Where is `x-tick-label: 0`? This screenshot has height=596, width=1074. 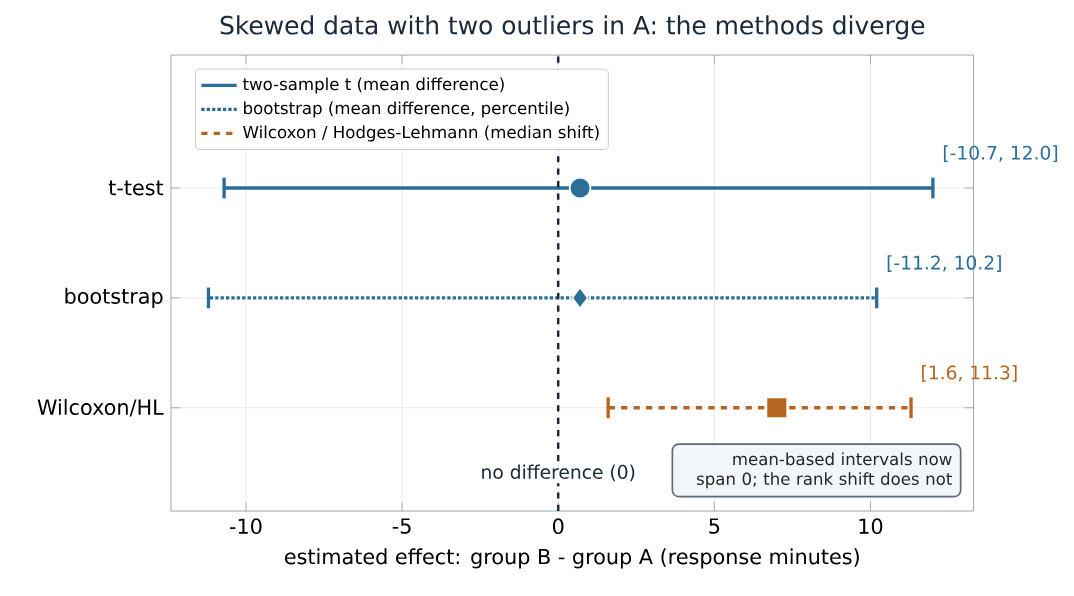
x-tick-label: 0 is located at coordinates (558, 526).